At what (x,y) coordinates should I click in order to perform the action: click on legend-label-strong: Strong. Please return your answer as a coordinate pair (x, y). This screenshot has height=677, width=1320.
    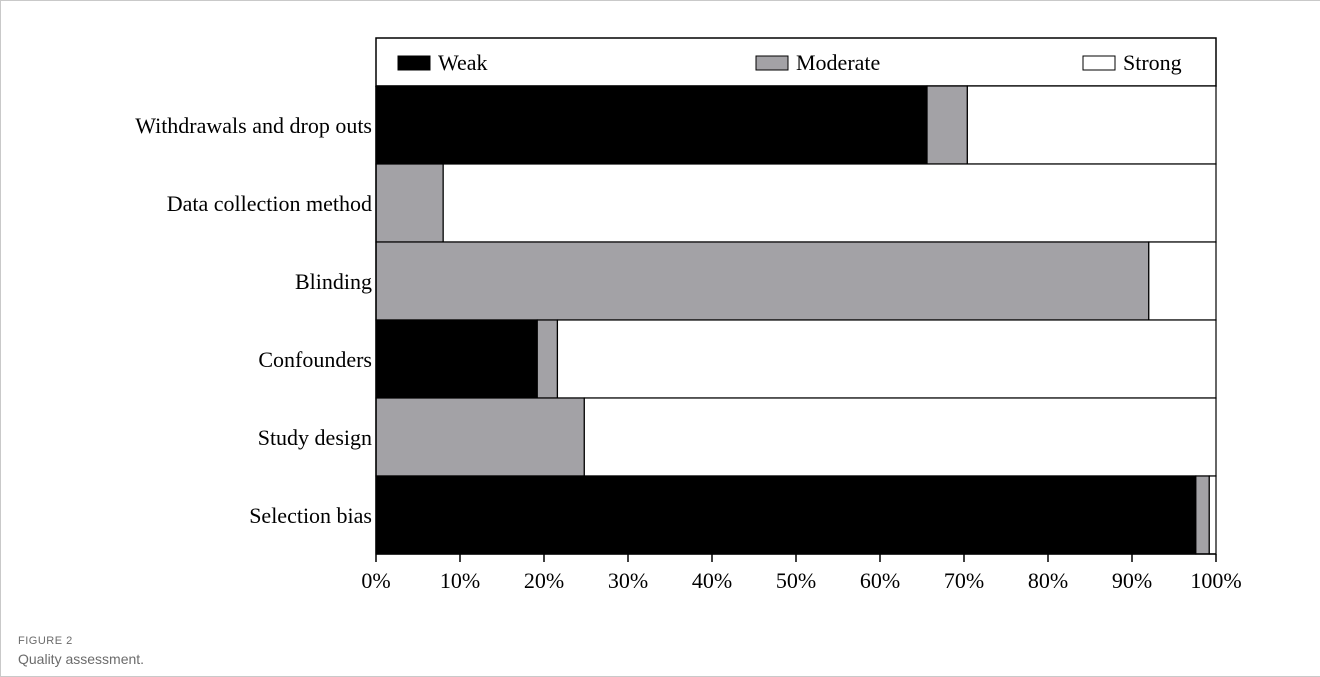
    Looking at the image, I should click on (1152, 62).